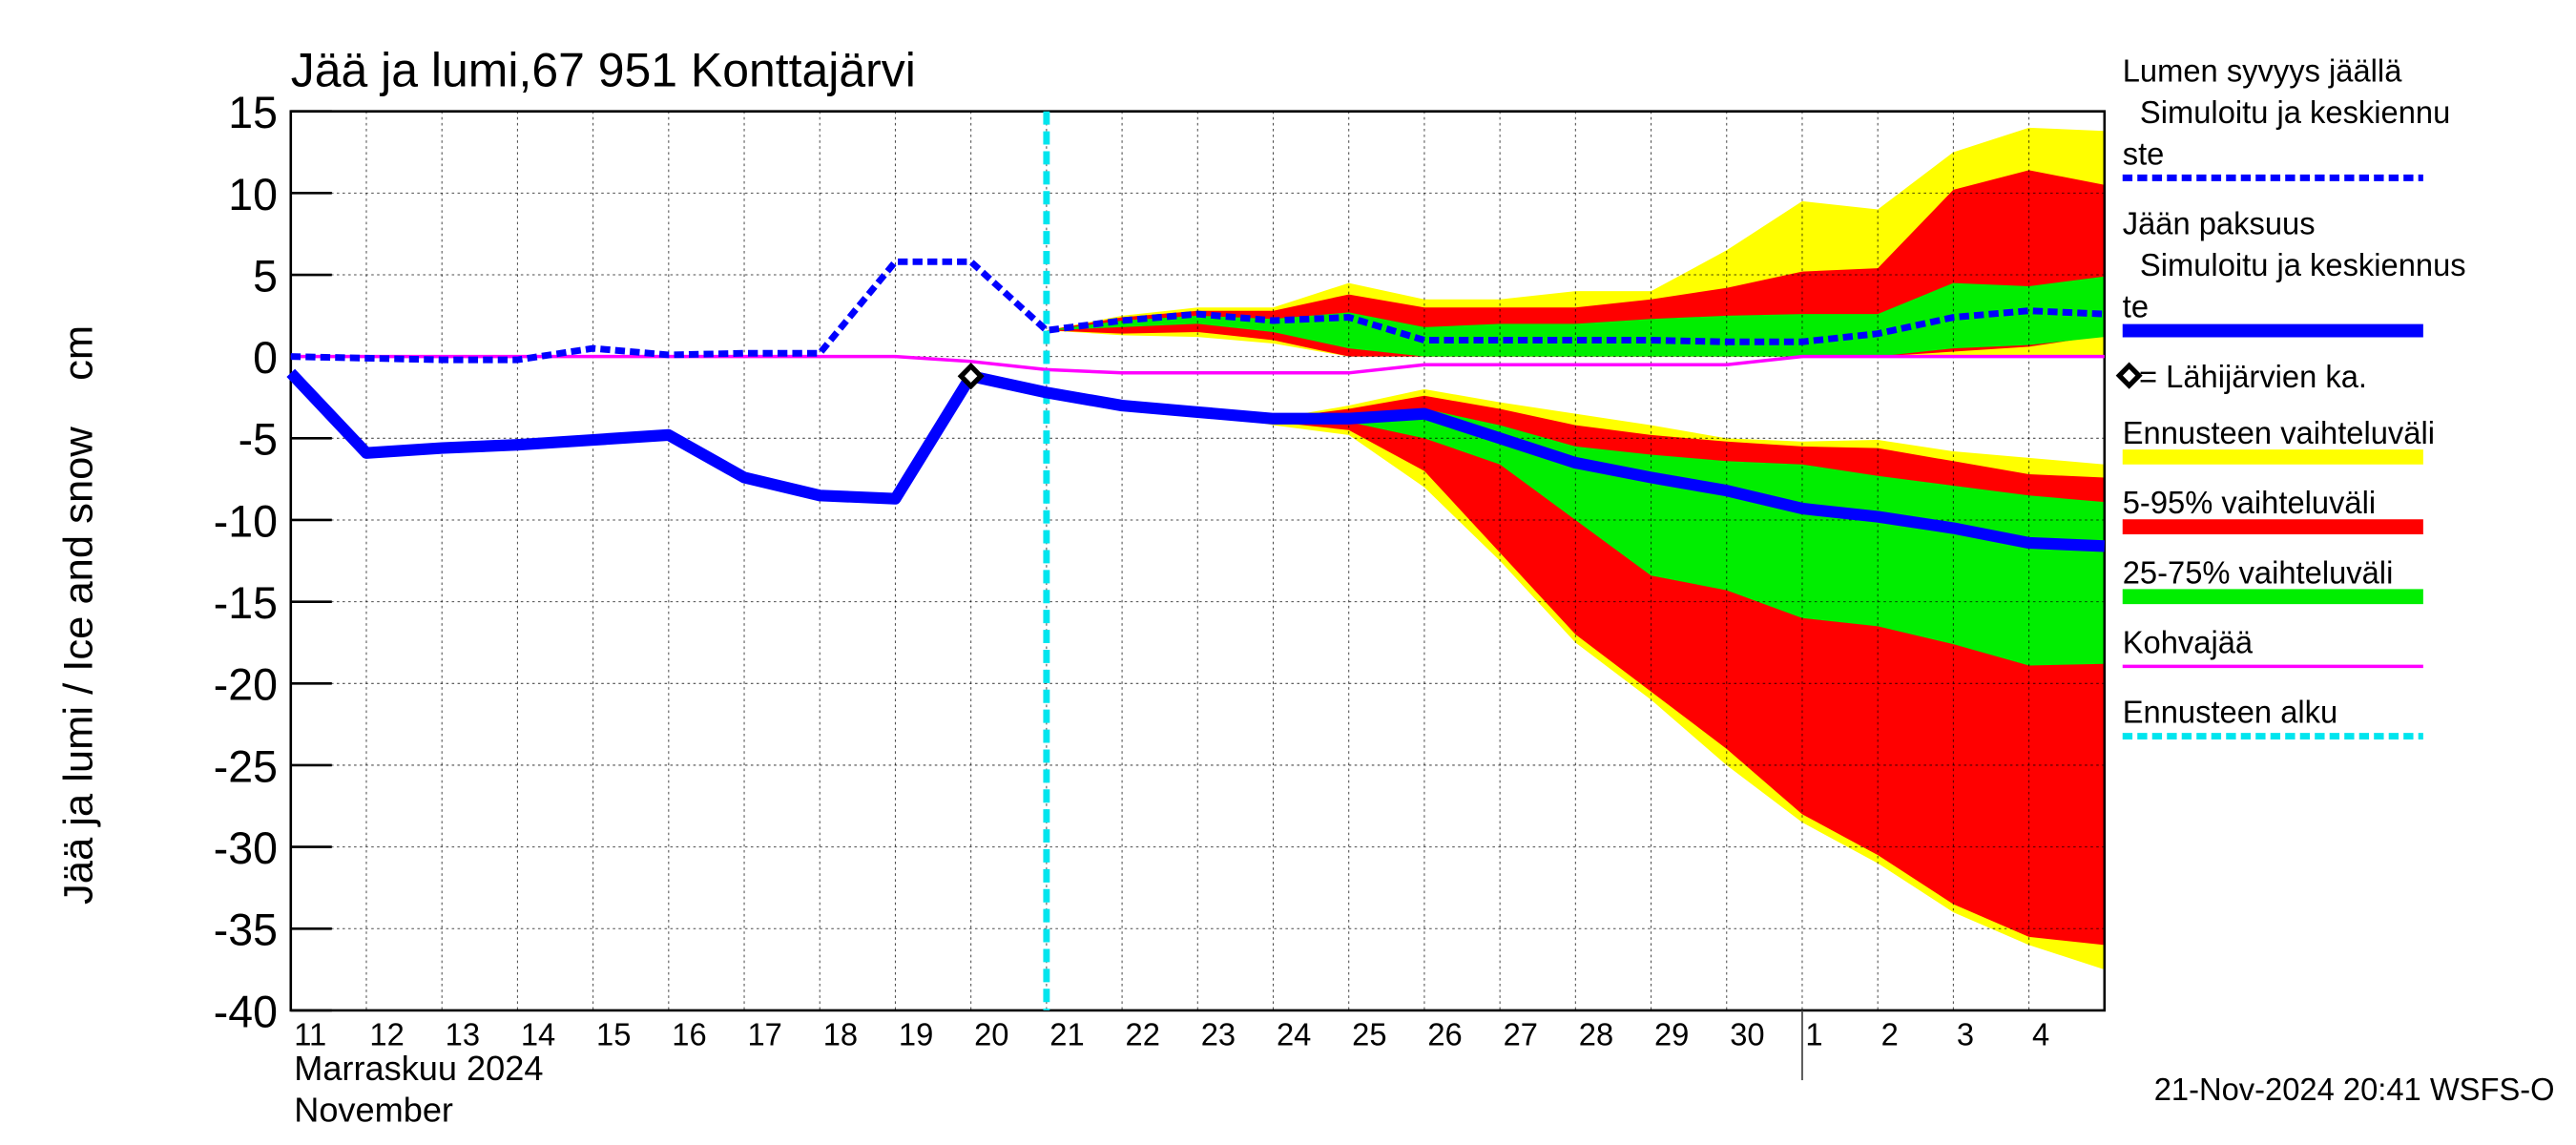 This screenshot has width=2576, height=1145. Describe the element at coordinates (613, 1034) in the screenshot. I see `x-tick-label: 15` at that location.